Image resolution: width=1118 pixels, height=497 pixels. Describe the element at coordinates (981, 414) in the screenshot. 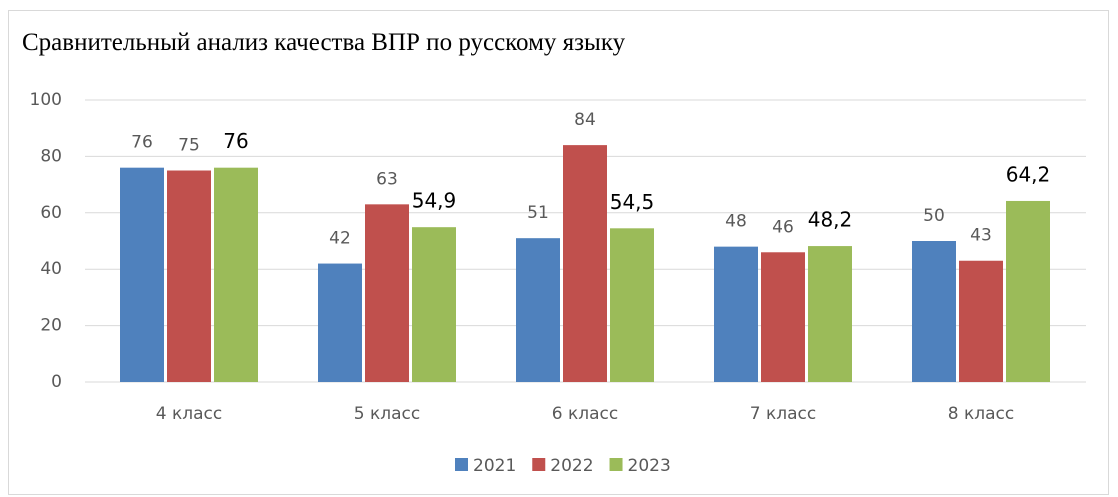

I see `x-tick-label: 8 класс` at that location.